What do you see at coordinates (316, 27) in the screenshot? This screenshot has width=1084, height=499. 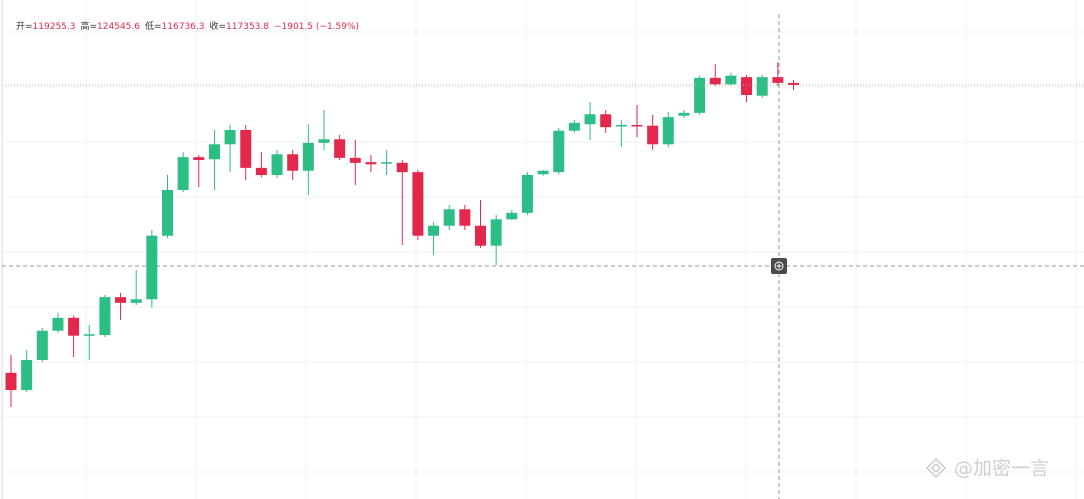 I see `header-change: −1901.5 (−1.59%)` at bounding box center [316, 27].